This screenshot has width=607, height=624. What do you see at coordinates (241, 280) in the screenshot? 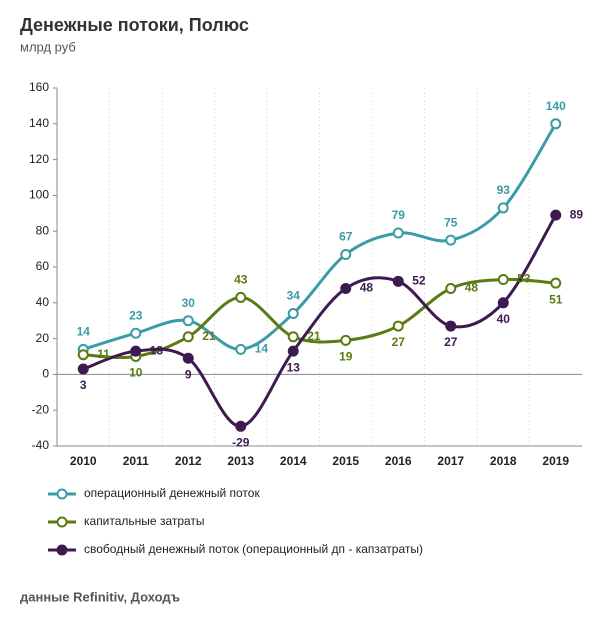
I see `data-label: 43` at bounding box center [241, 280].